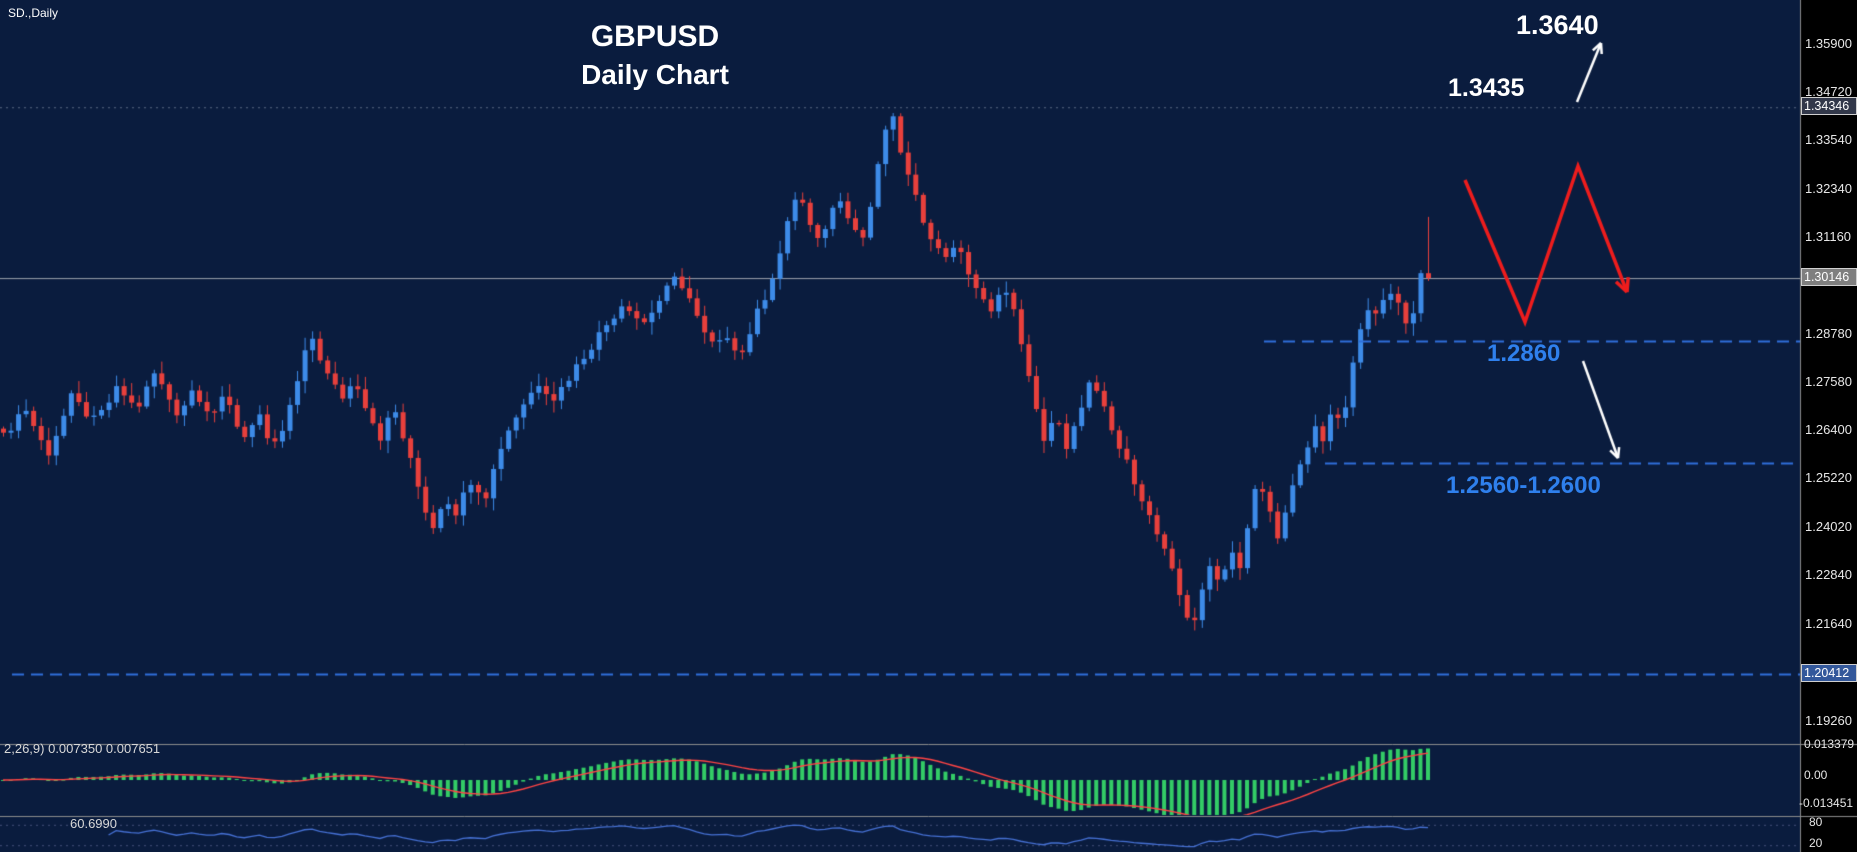  I want to click on price-tick: 1.25220, so click(1828, 478).